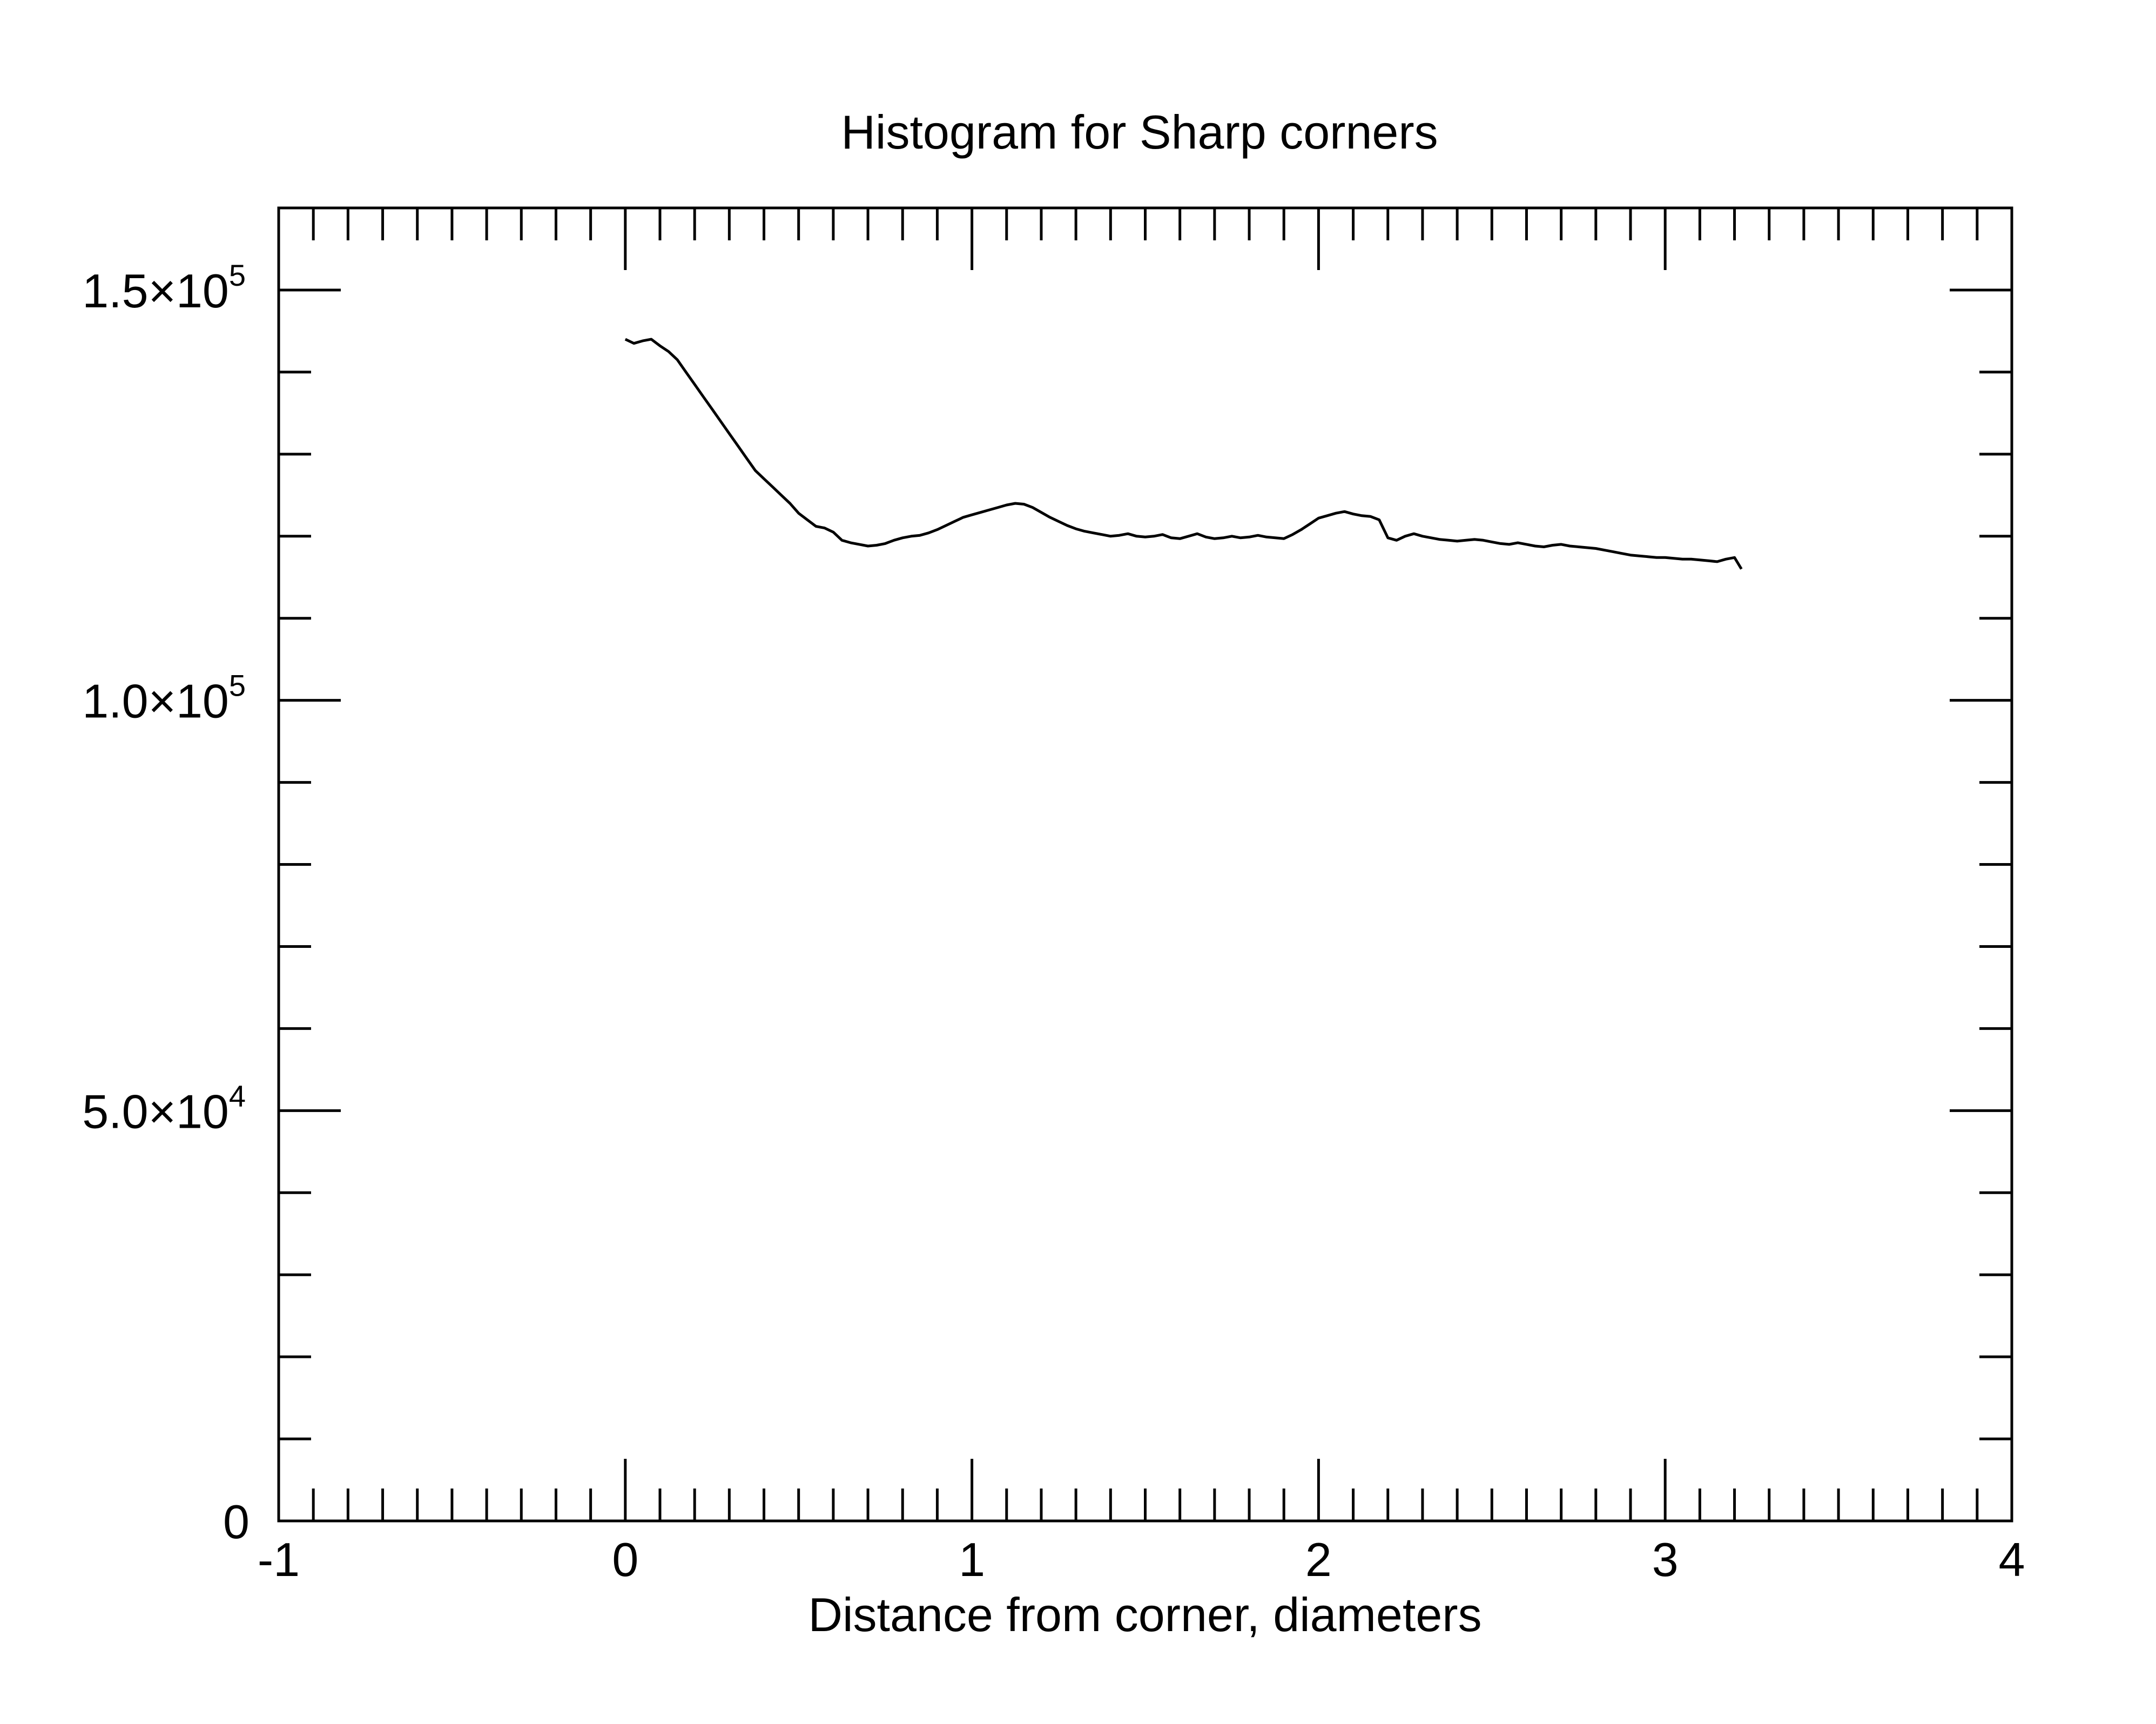 This screenshot has height=1724, width=2156. I want to click on chart-title: Histogram for Sharp corners, so click(1139, 132).